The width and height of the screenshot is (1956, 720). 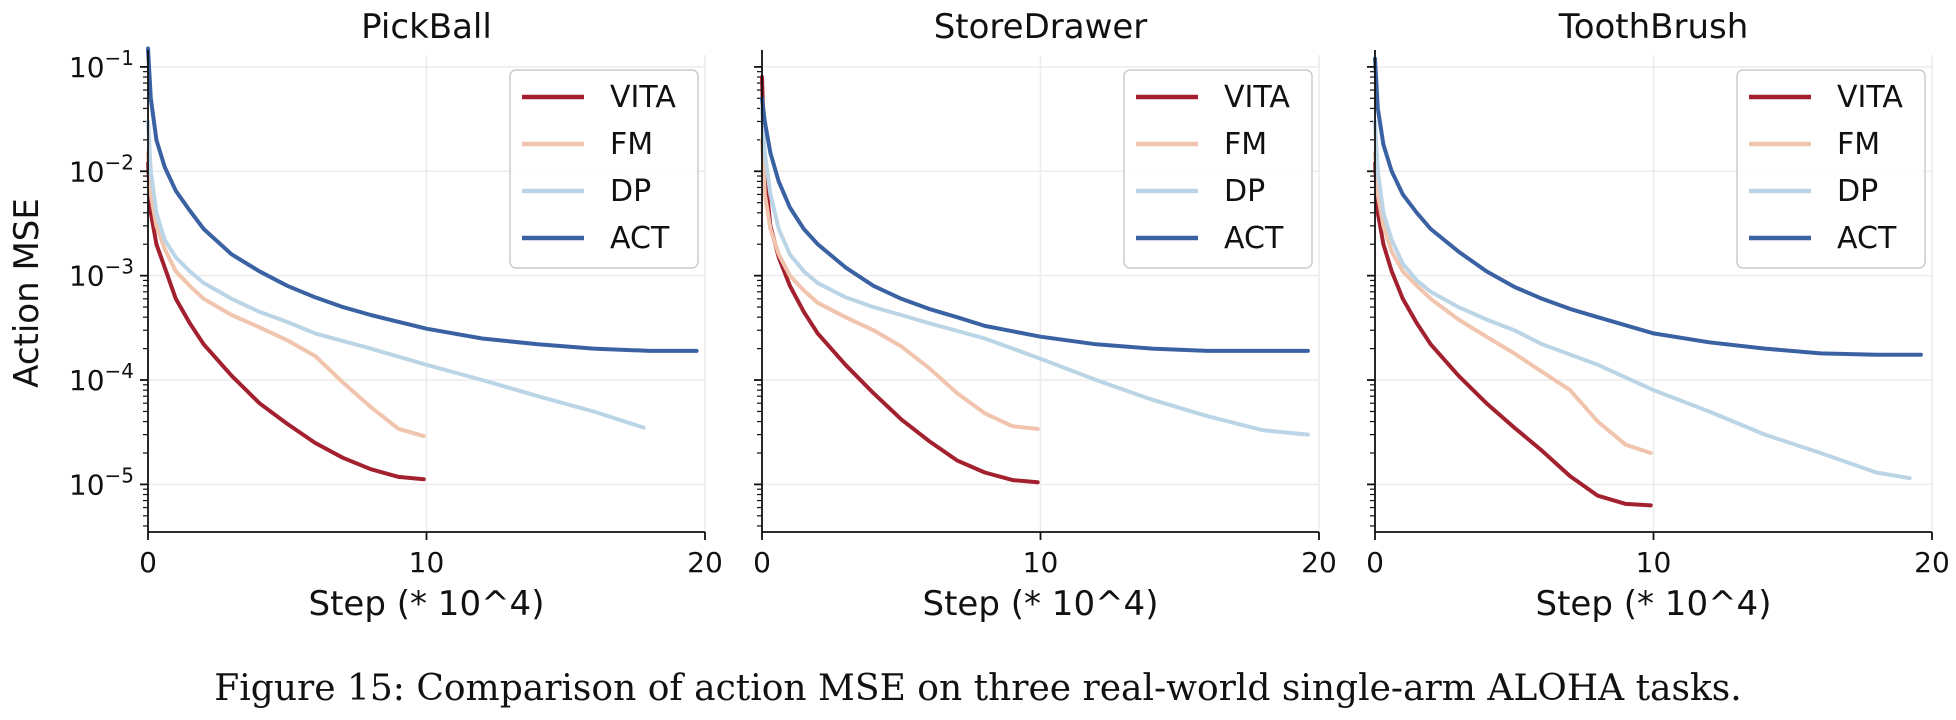 I want to click on y-tick-label: 10⁻⁵, so click(x=101, y=482).